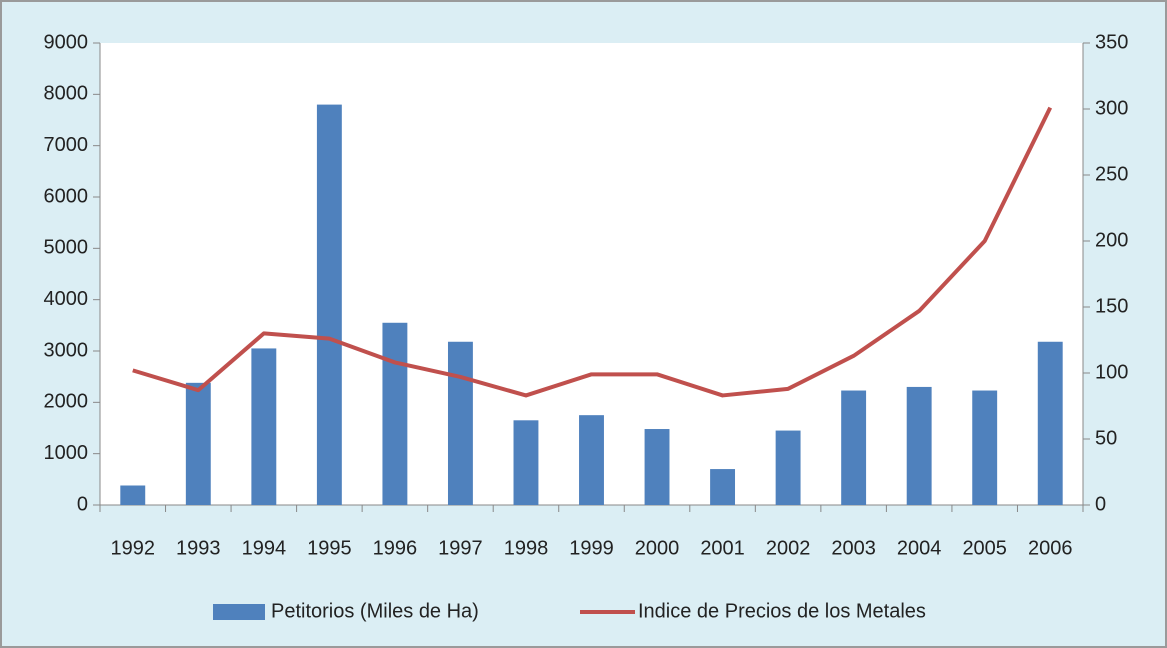 The image size is (1167, 648). Describe the element at coordinates (782, 611) in the screenshot. I see `legend-label: Indice de Precios de los Metales` at that location.